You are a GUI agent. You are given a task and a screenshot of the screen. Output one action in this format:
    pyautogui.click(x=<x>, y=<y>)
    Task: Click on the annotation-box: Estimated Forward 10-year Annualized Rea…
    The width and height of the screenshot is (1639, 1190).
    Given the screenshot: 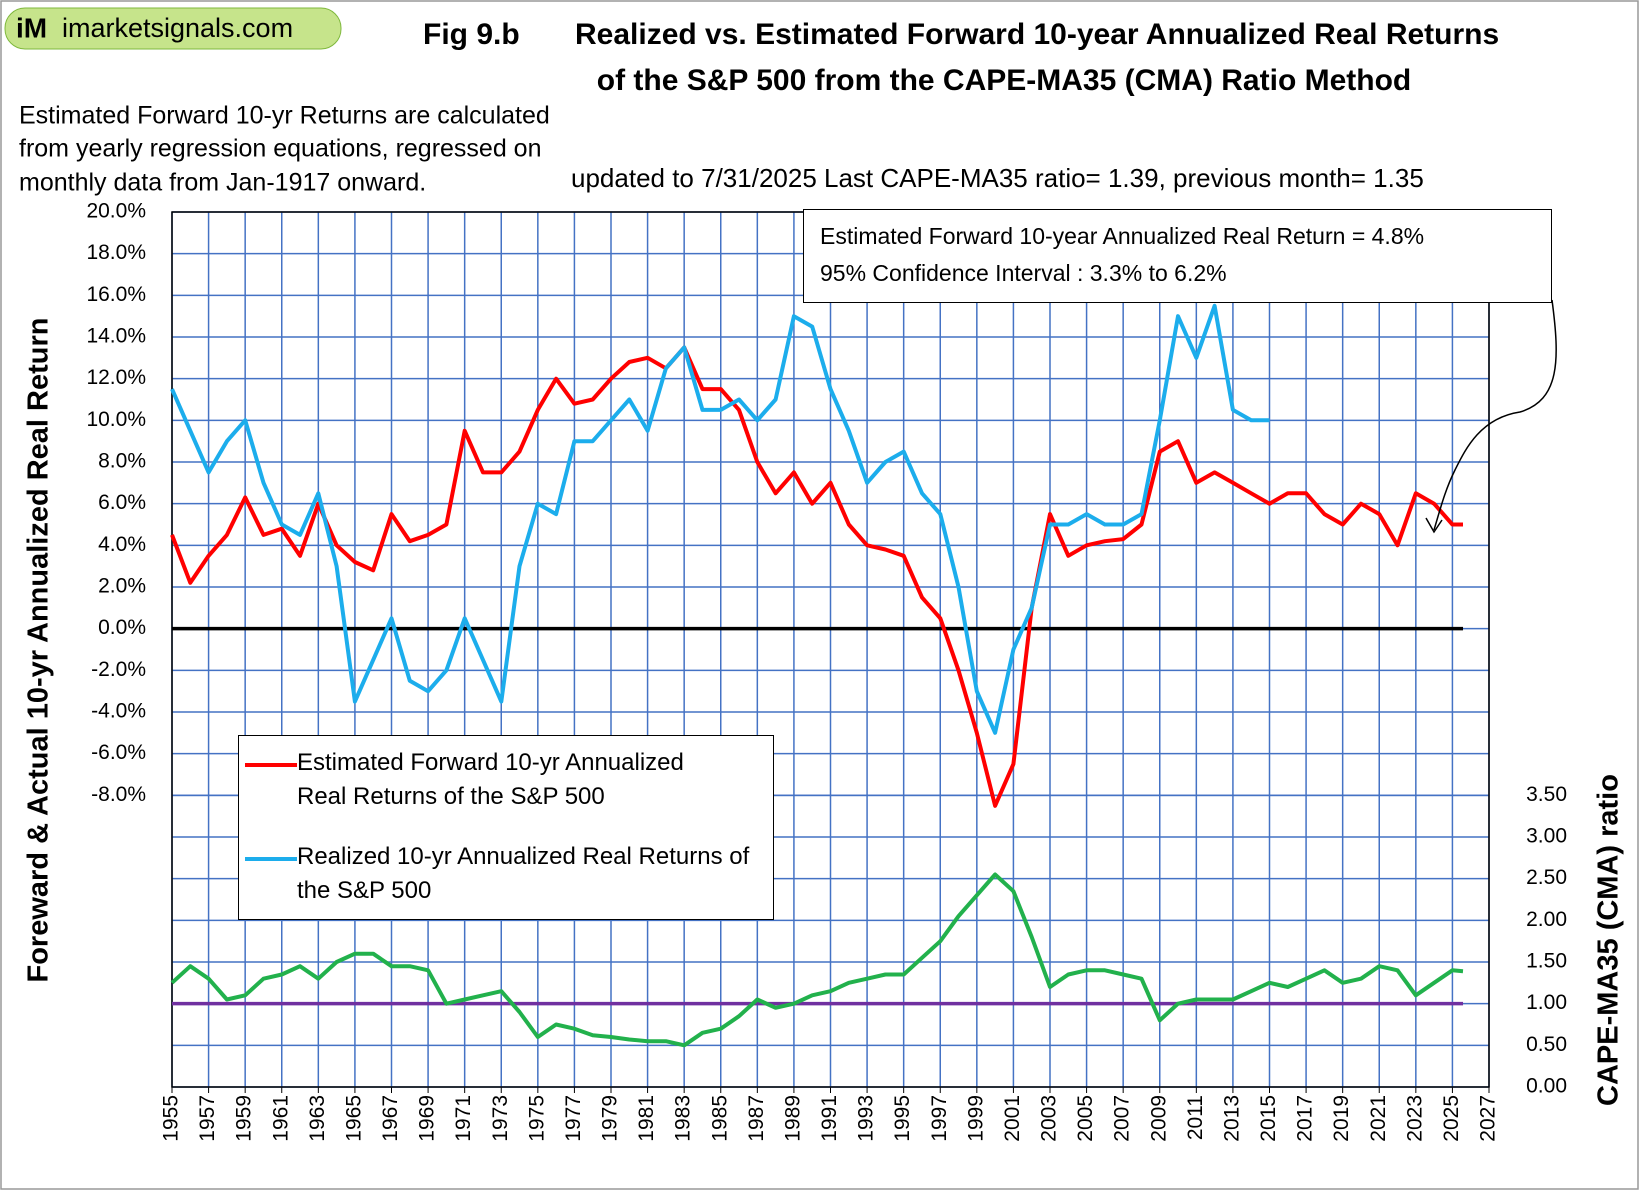 What is the action you would take?
    pyautogui.click(x=1177, y=256)
    